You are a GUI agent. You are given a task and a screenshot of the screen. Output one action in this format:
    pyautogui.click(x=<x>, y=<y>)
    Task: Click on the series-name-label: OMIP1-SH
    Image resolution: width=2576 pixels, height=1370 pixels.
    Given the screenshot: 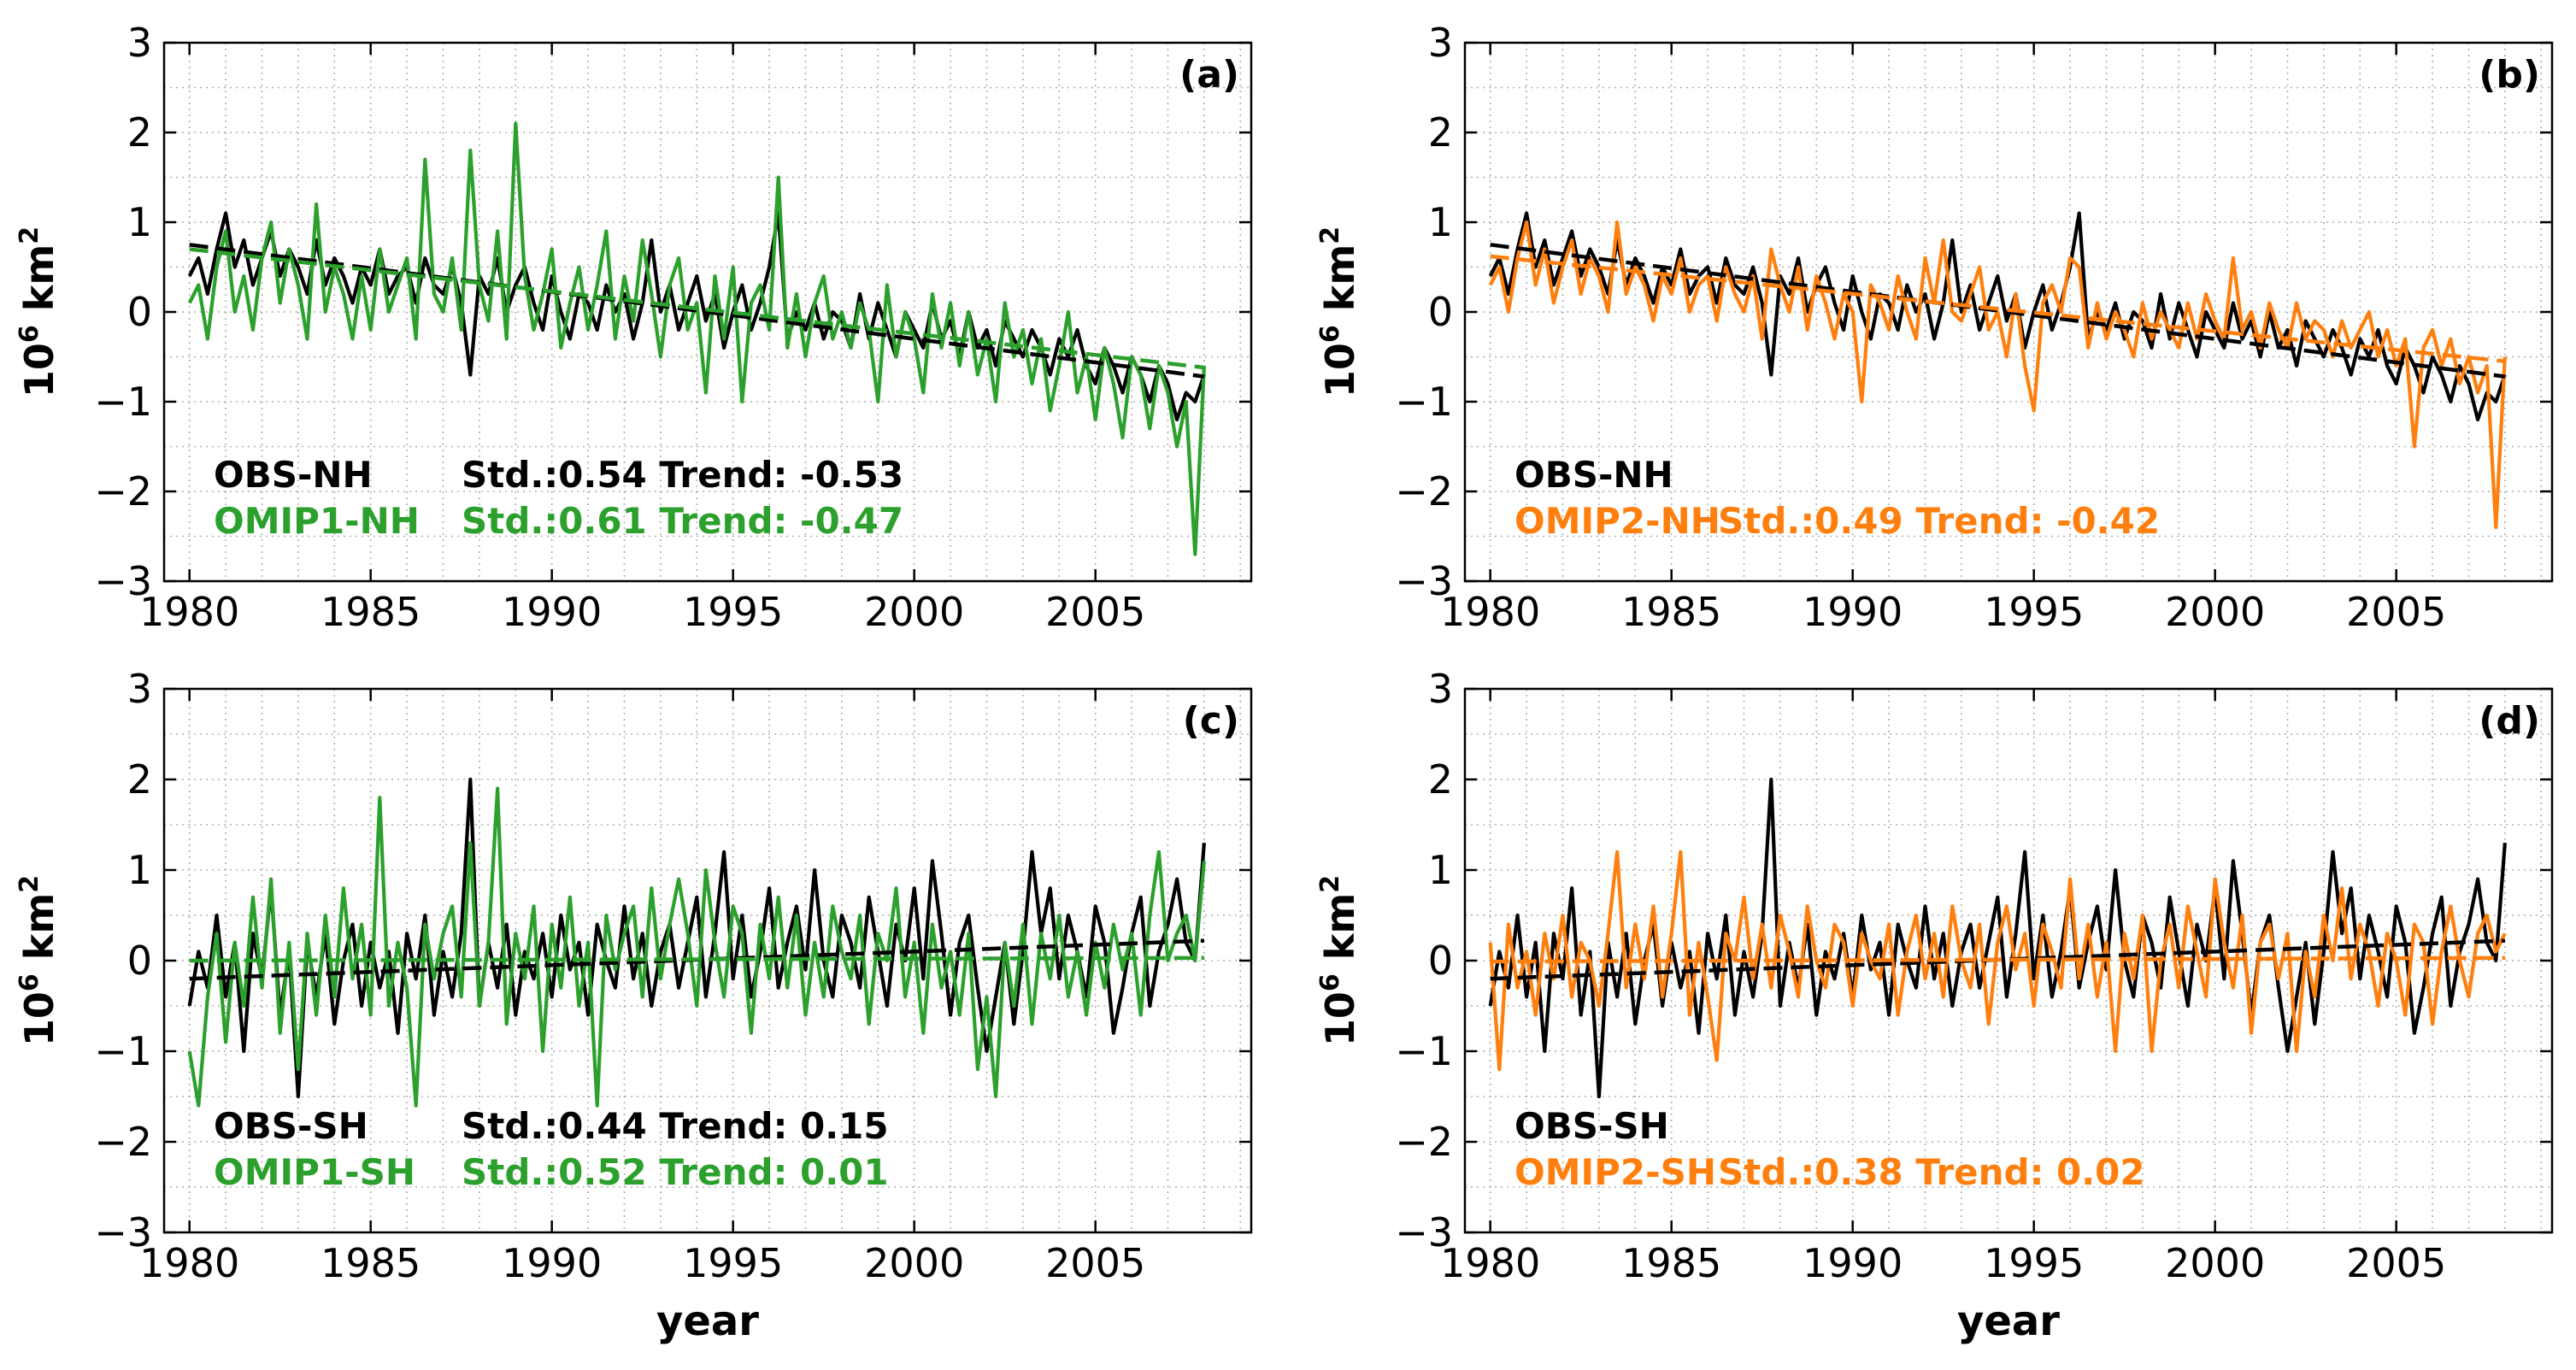 What is the action you would take?
    pyautogui.click(x=314, y=1172)
    